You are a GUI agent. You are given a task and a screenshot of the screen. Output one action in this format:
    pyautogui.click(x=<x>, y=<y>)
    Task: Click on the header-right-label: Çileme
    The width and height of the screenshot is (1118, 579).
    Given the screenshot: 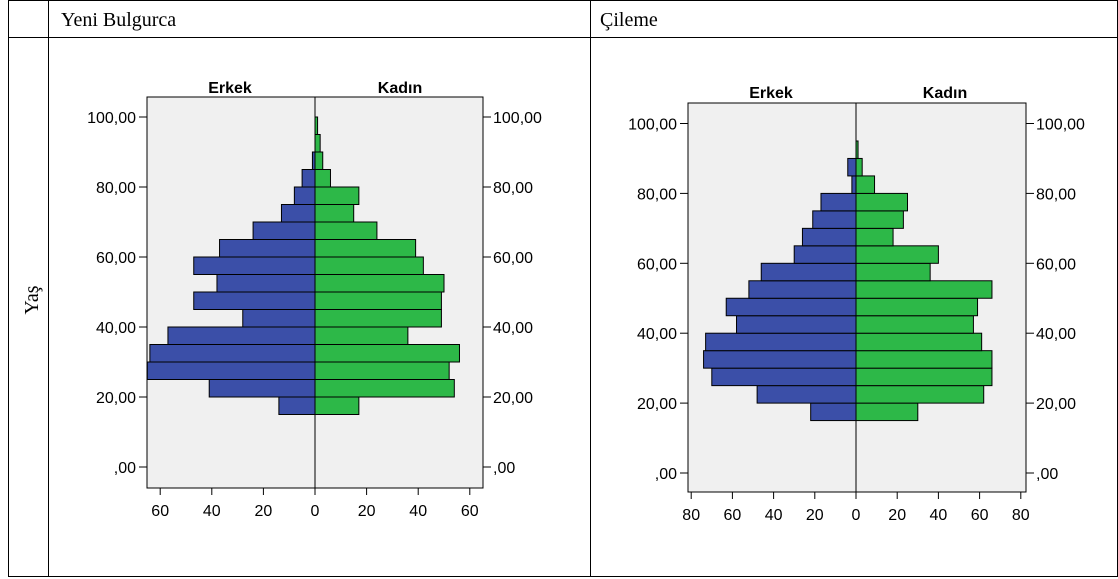 What is the action you would take?
    pyautogui.click(x=629, y=20)
    